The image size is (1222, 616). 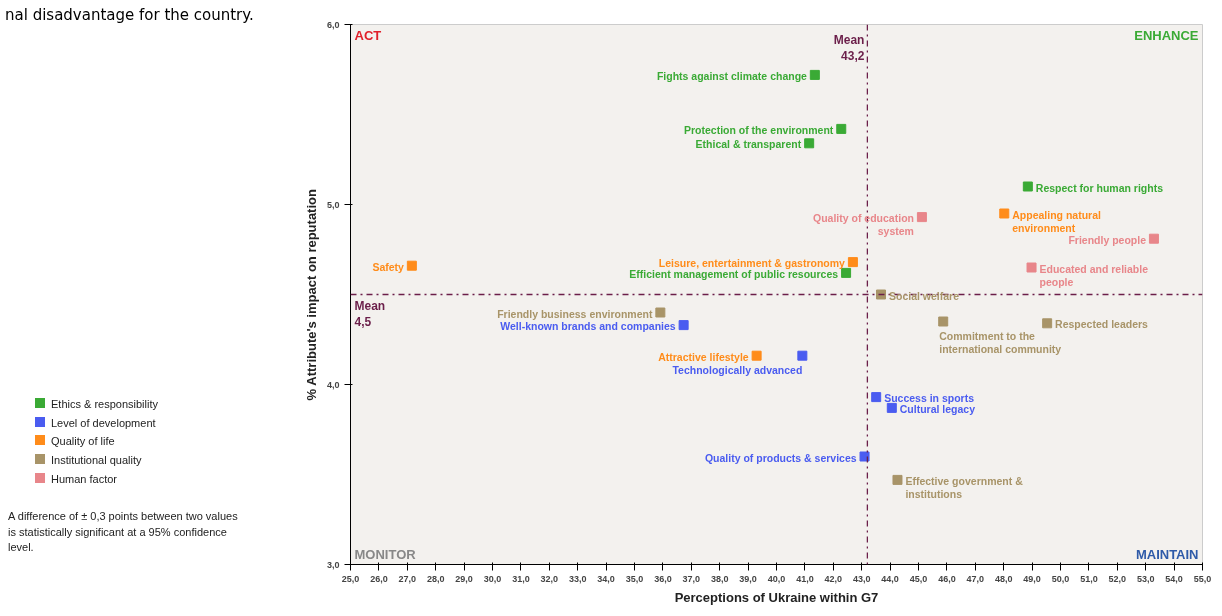 I want to click on x-tick-label: 48,0, so click(x=1003, y=578).